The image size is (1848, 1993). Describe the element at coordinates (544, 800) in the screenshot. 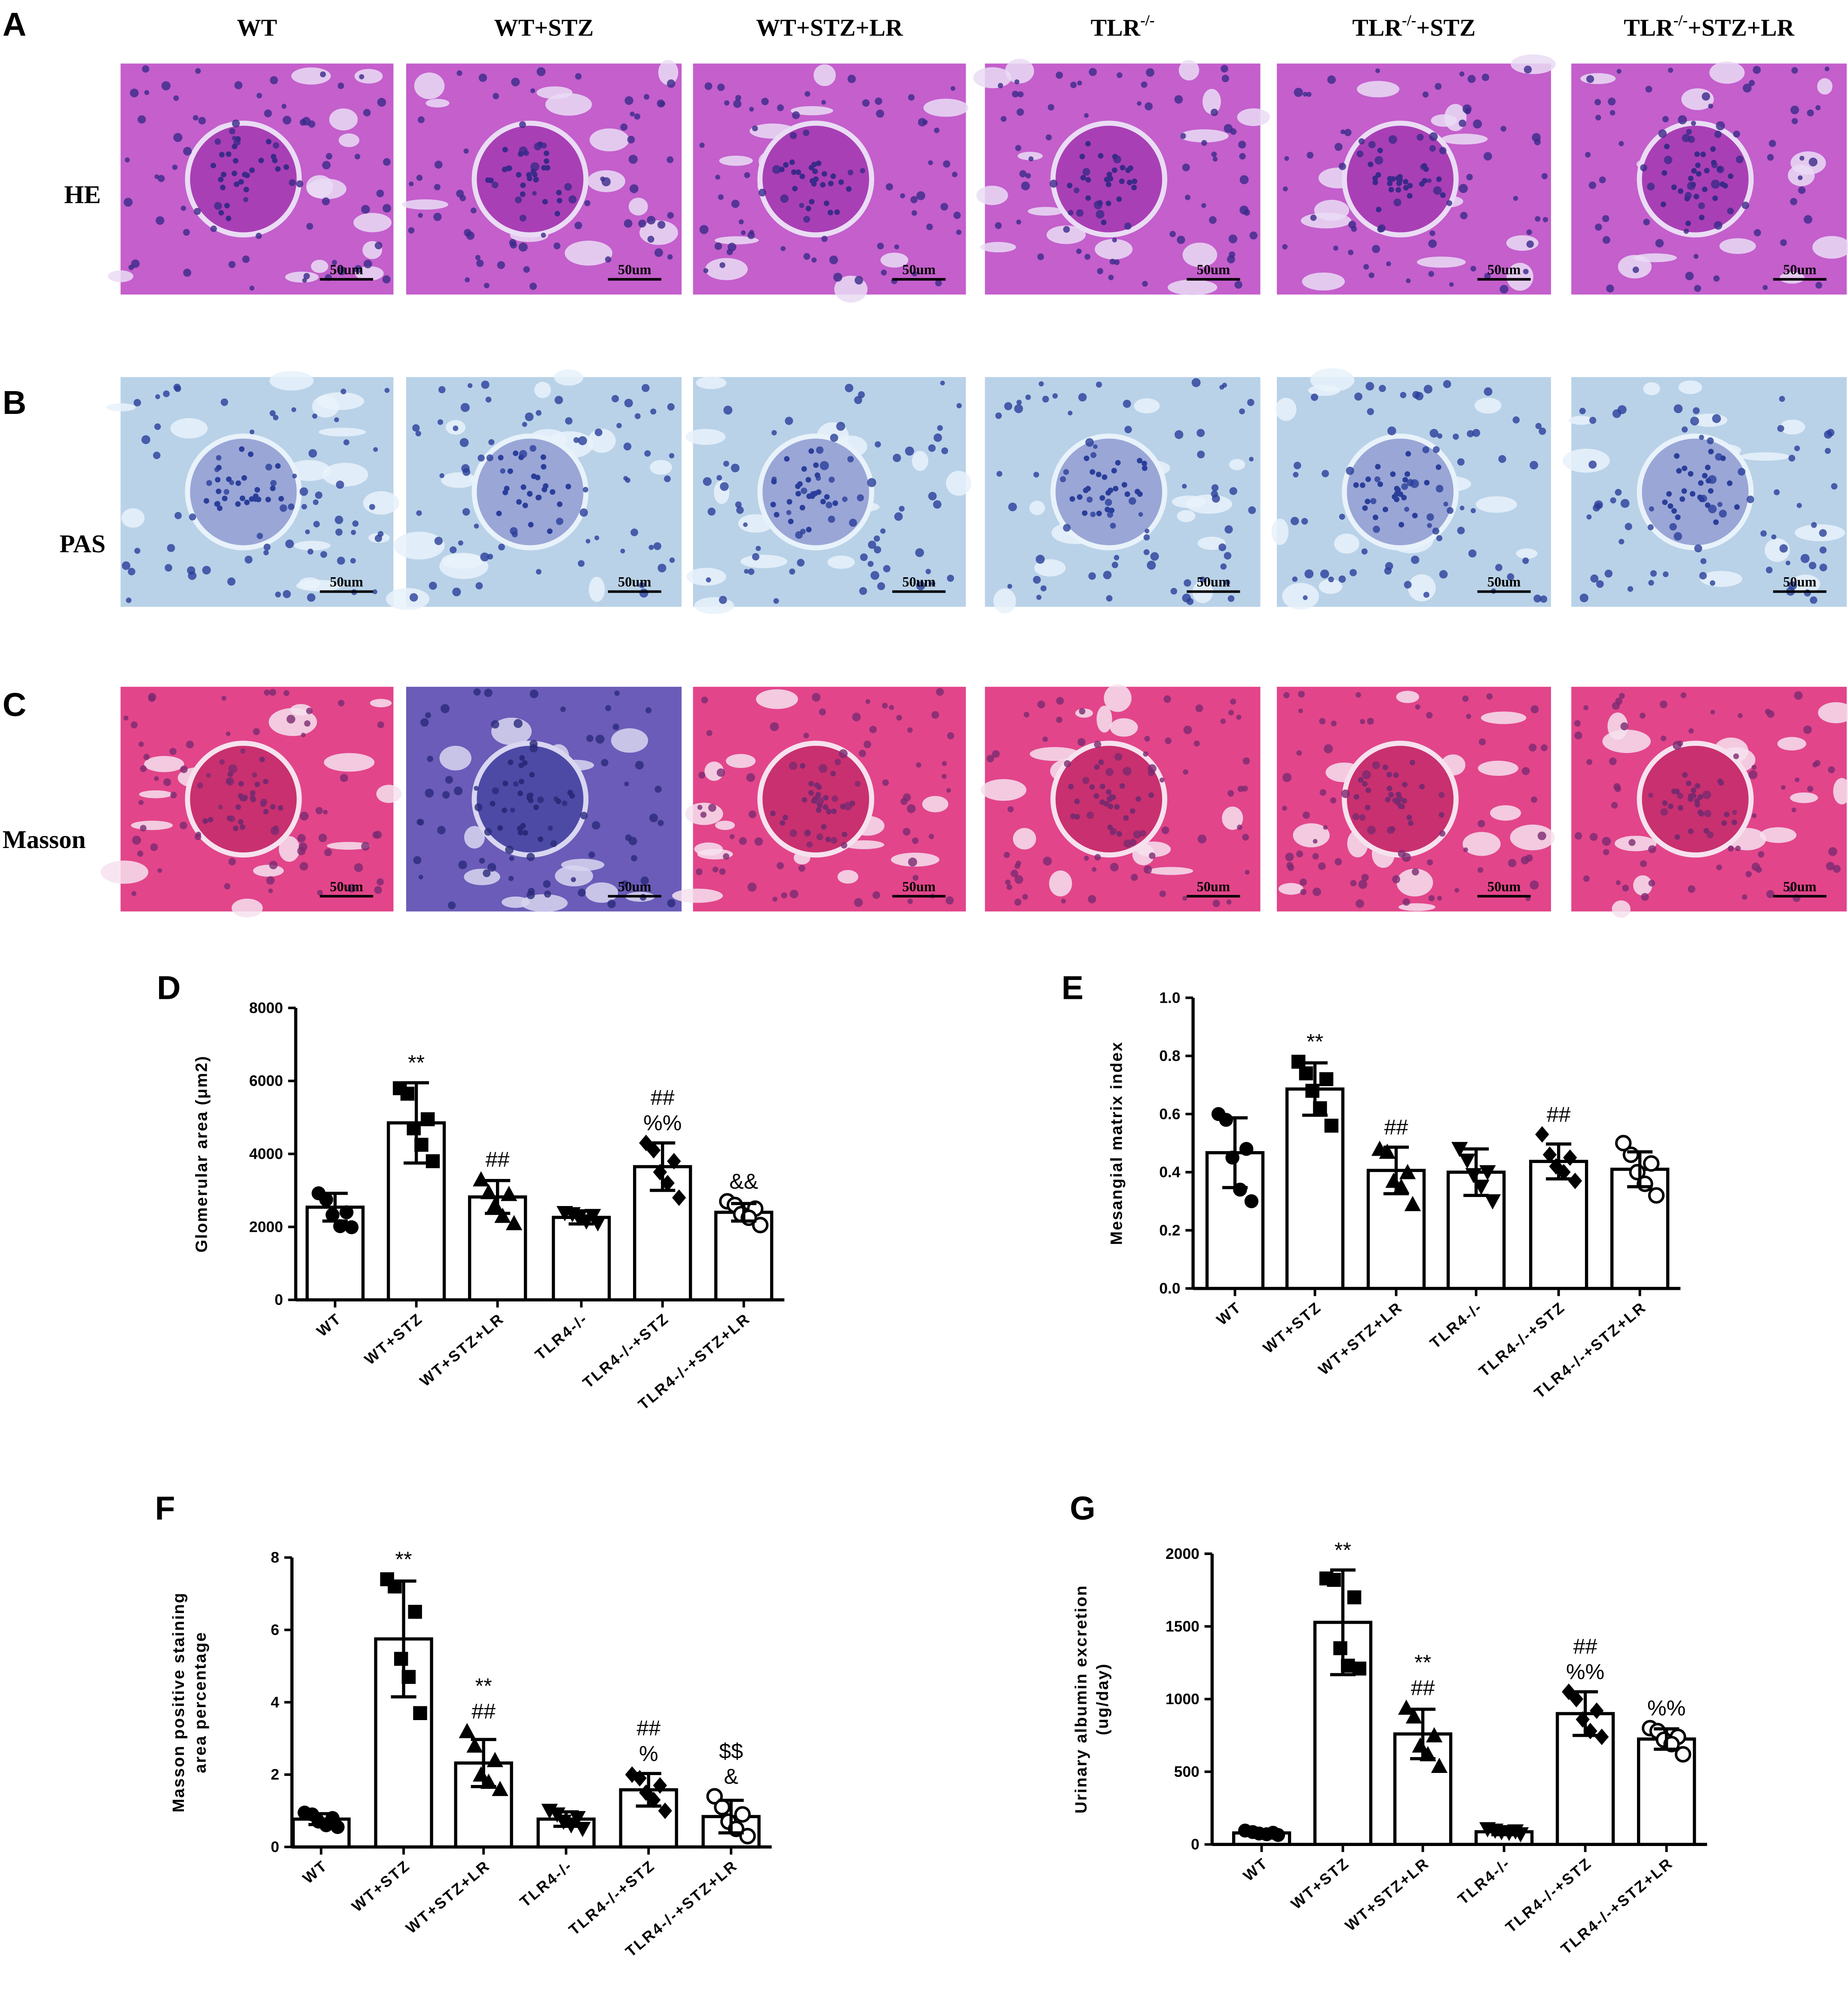

I see `micrograph-texture` at that location.